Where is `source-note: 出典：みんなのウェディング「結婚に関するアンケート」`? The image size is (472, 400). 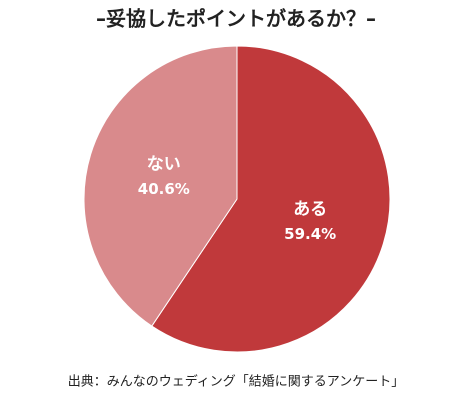
source-note: 出典：みんなのウェディング「結婚に関するアンケート」 is located at coordinates (236, 382).